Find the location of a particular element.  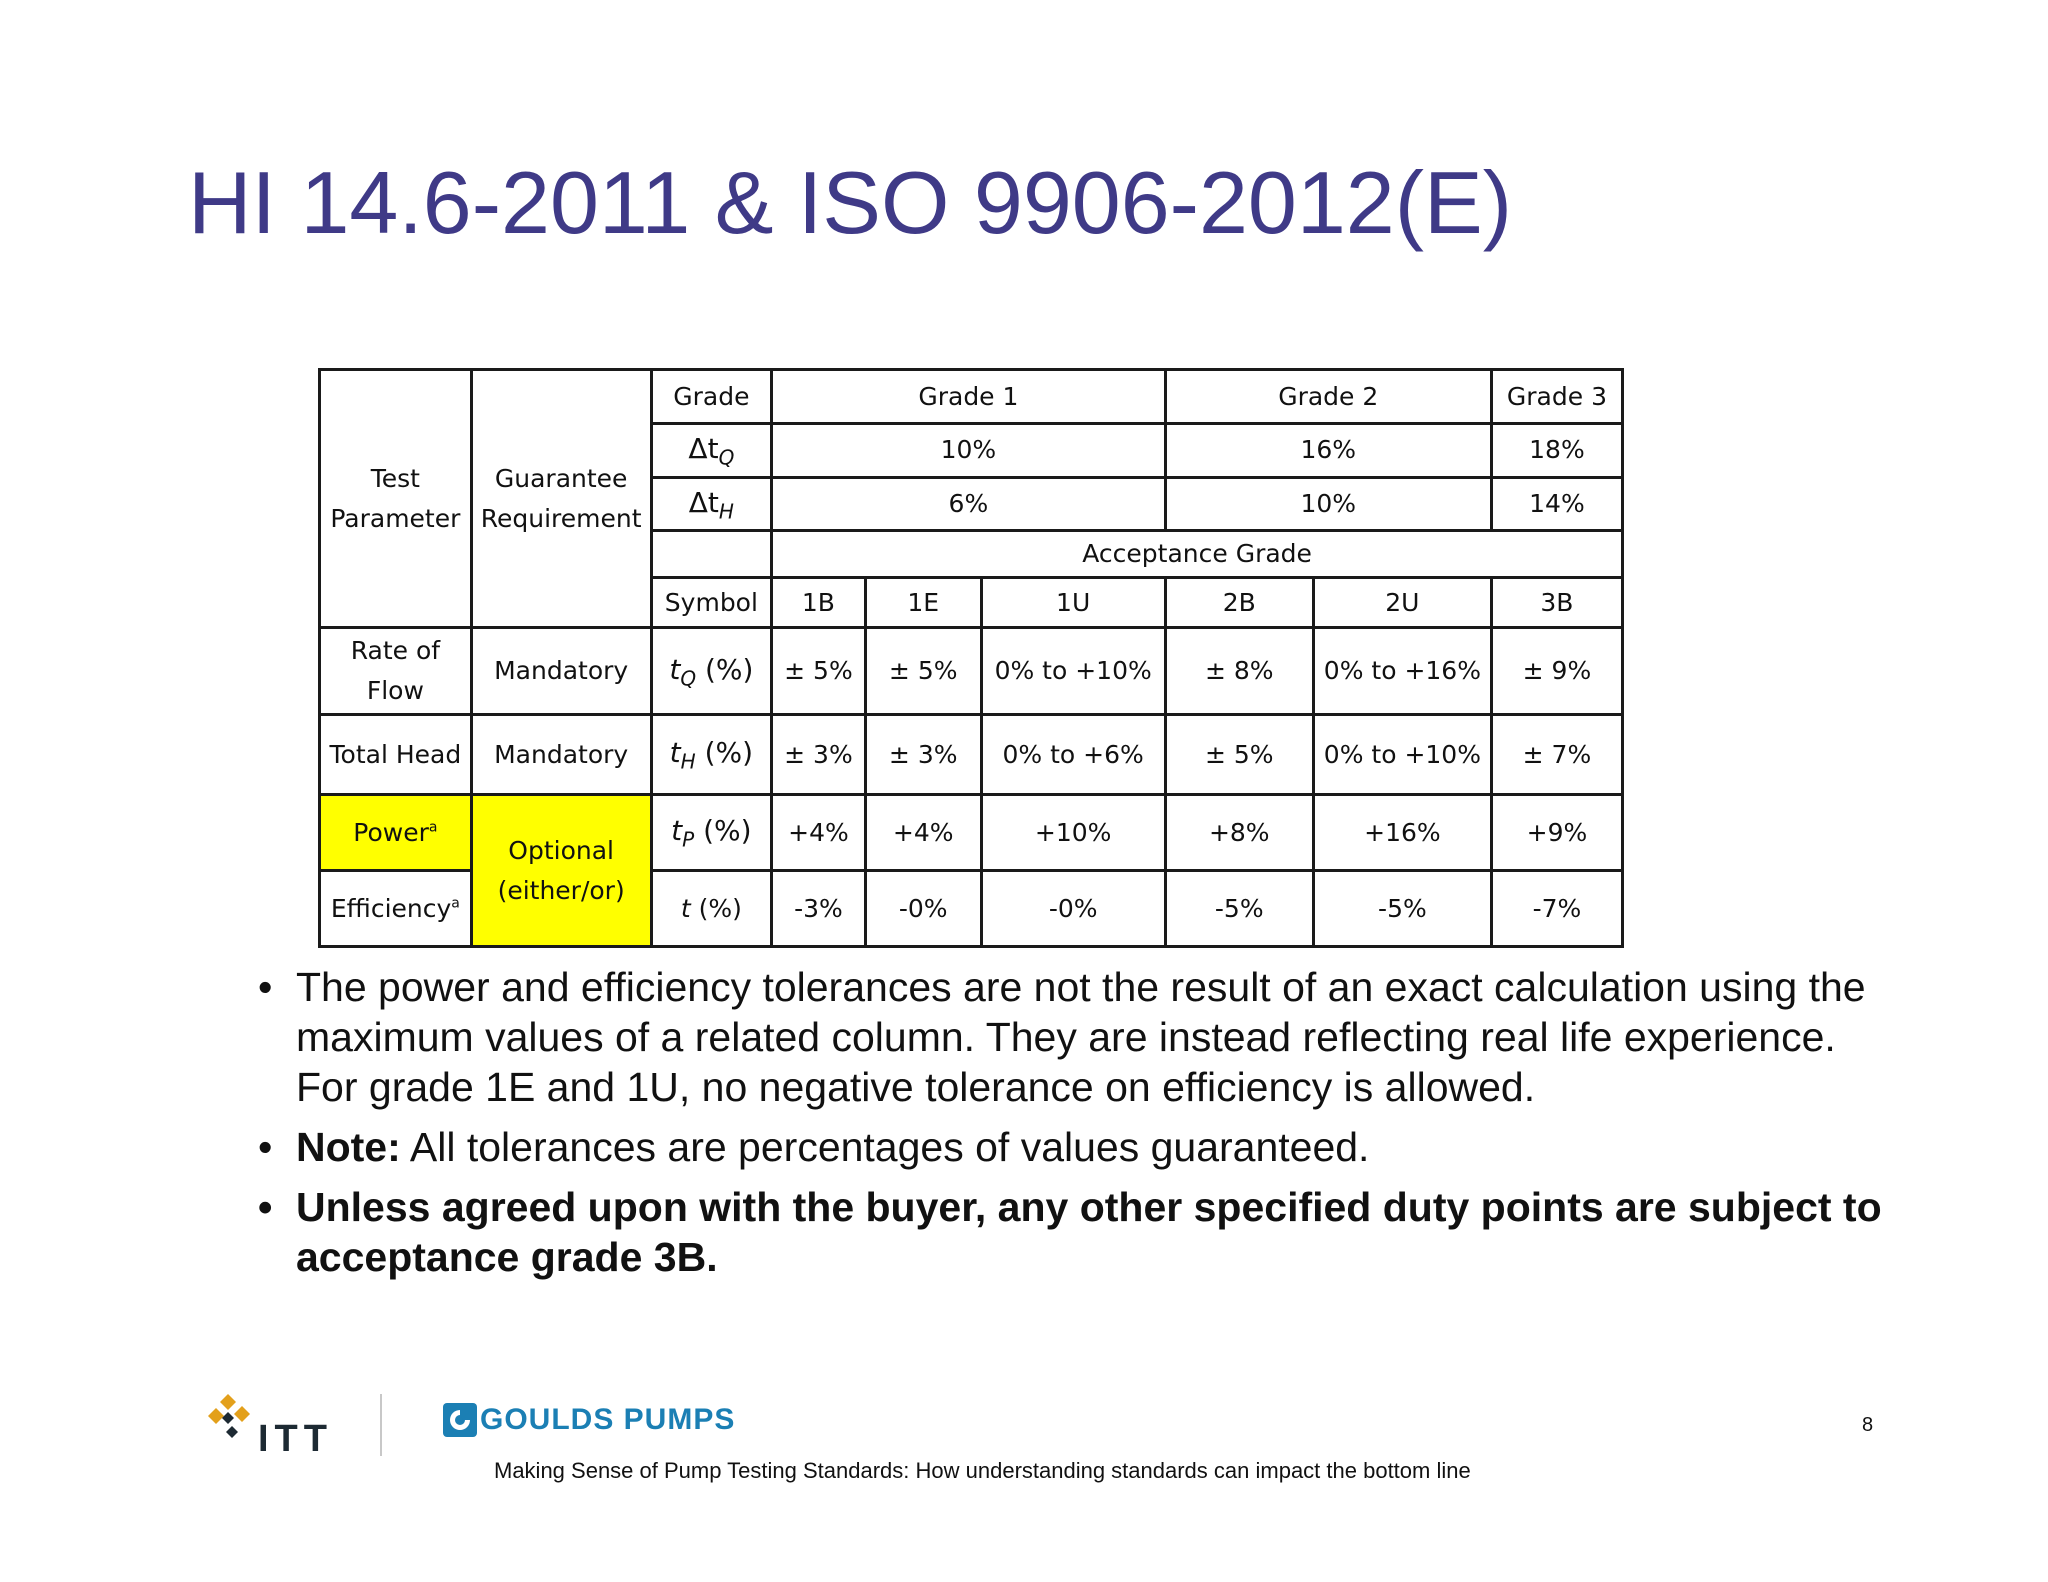

delta-th-grade1: 6% is located at coordinates (968, 504).